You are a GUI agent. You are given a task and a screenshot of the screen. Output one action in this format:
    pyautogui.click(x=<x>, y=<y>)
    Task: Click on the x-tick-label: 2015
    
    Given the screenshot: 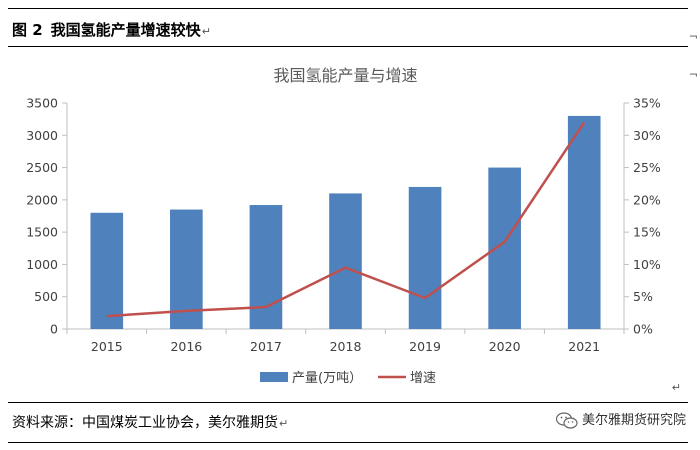 What is the action you would take?
    pyautogui.click(x=107, y=346)
    